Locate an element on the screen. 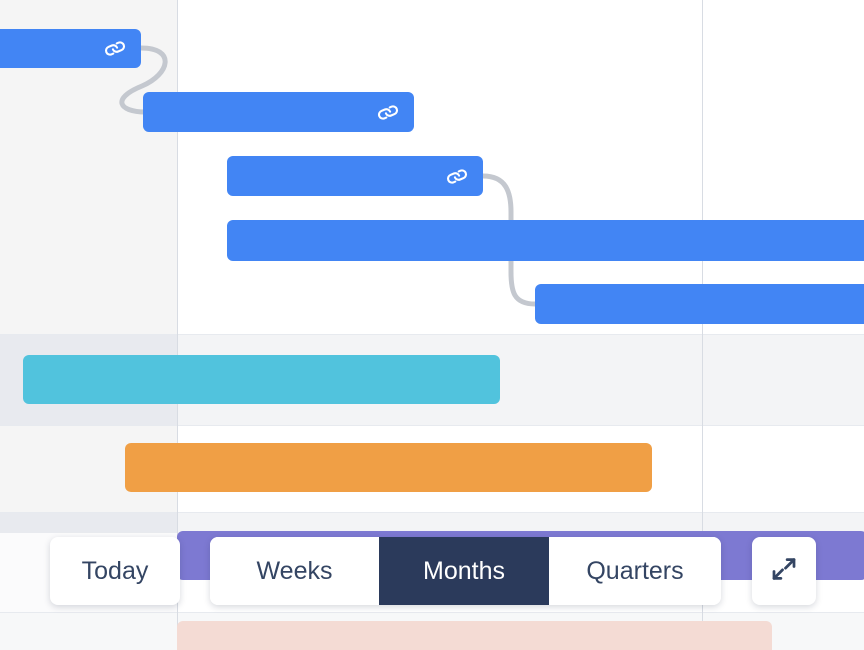 This screenshot has height=650, width=864. timeline-scale-segmented-control: Weeks Months Quarters is located at coordinates (465, 571).